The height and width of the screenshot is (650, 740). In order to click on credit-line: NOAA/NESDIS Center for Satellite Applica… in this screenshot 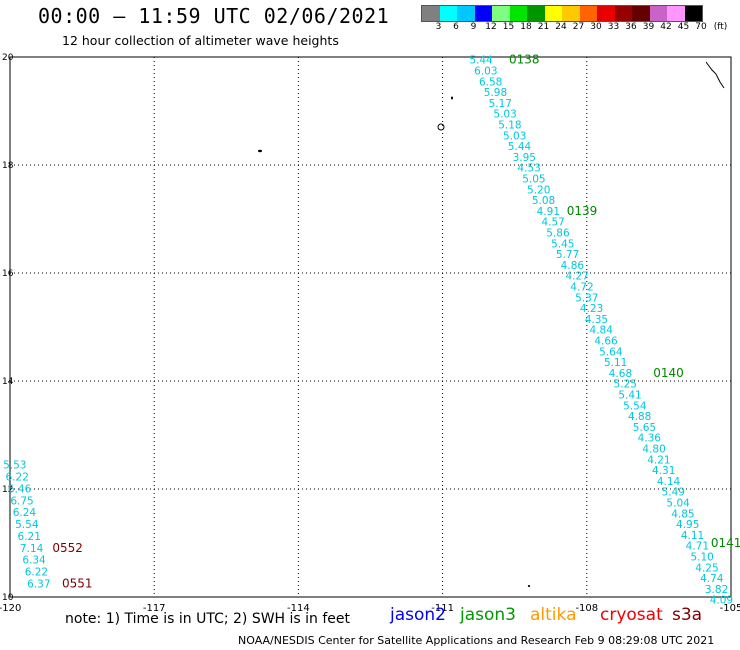, I will do `click(476, 640)`.